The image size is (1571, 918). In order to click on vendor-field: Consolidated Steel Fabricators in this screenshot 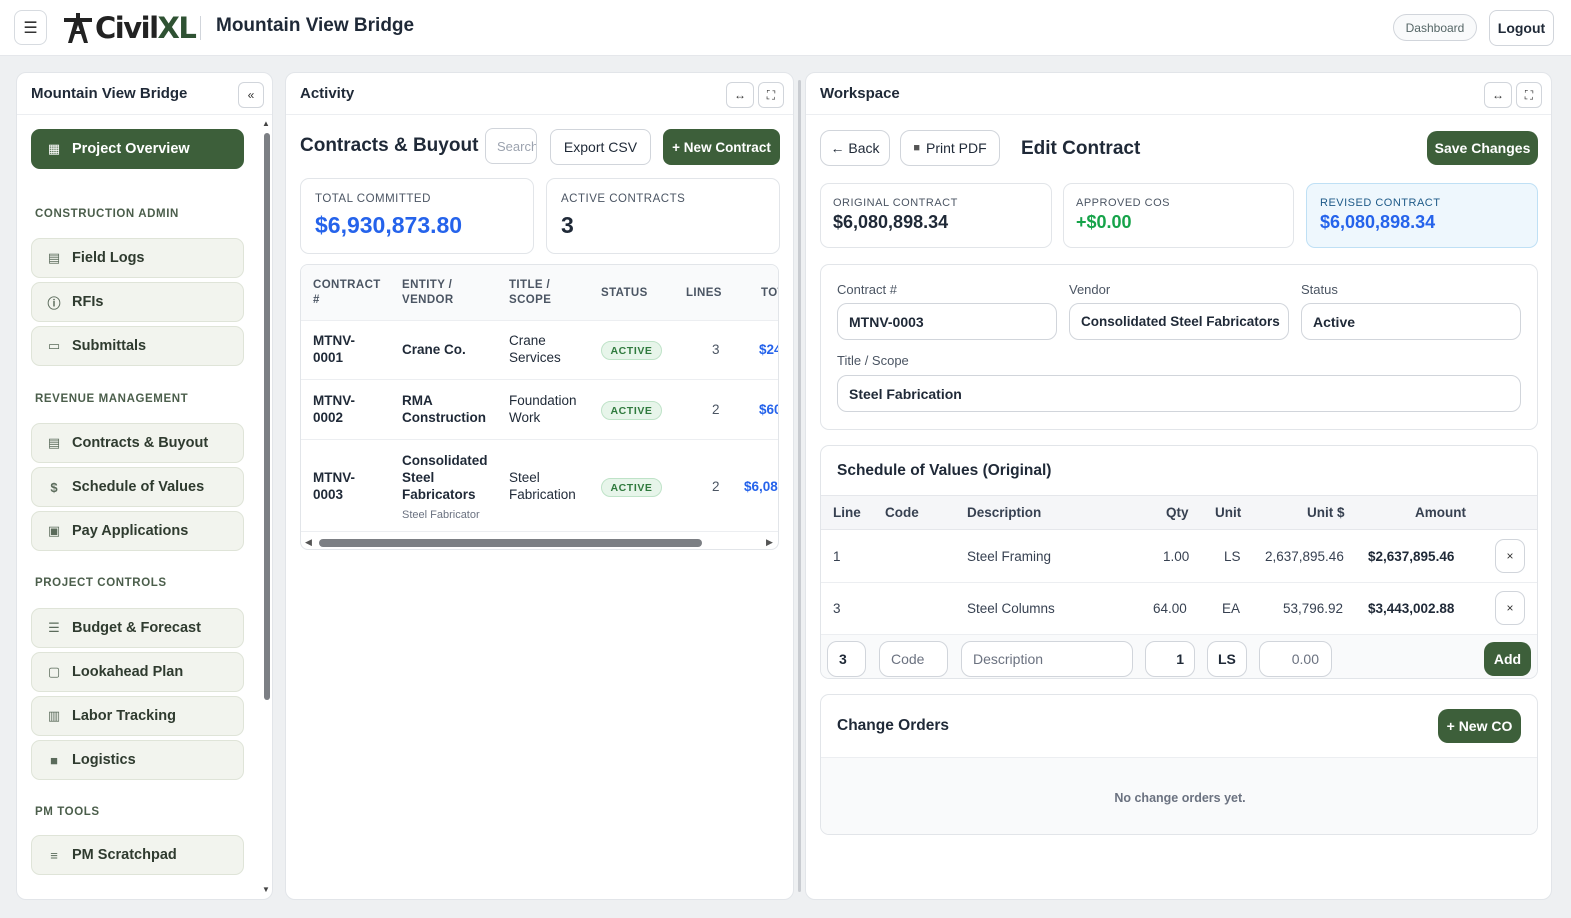, I will do `click(1179, 321)`.